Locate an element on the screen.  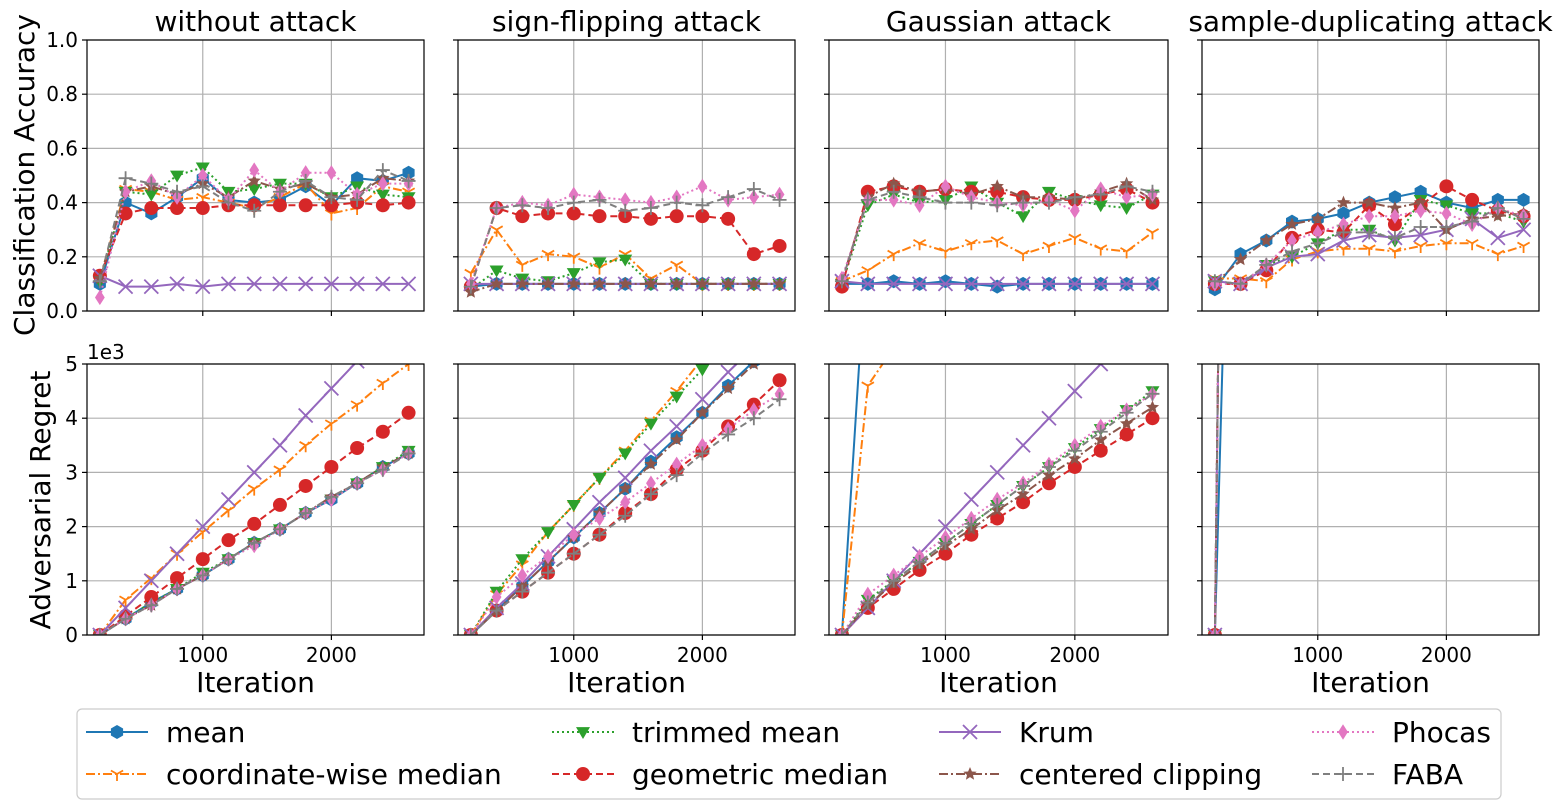
accuracy-panel is located at coordinates (1368, 177).